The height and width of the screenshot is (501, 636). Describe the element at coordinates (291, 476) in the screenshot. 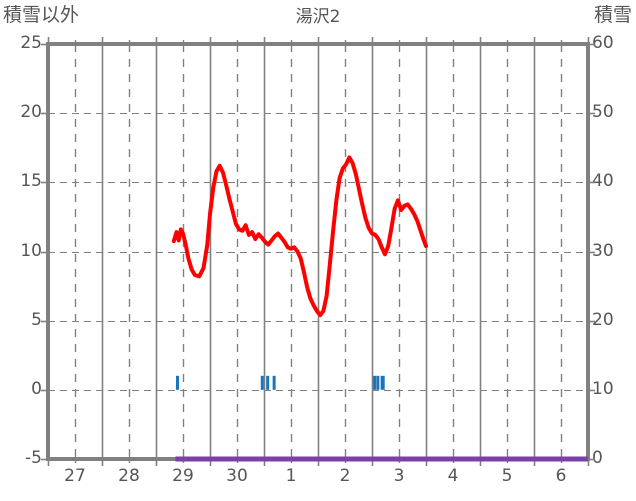

I see `x-tick-1: 1` at that location.